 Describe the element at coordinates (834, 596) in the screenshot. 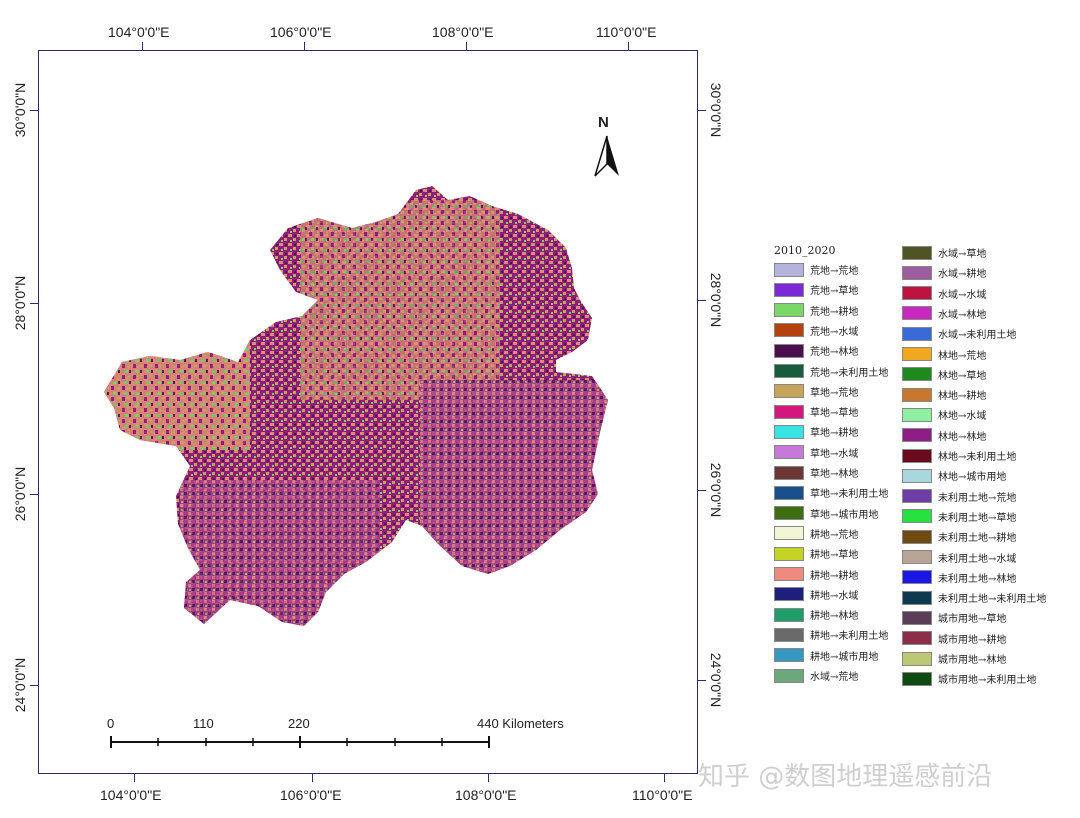

I see `legend-label: 耕地→水域` at that location.